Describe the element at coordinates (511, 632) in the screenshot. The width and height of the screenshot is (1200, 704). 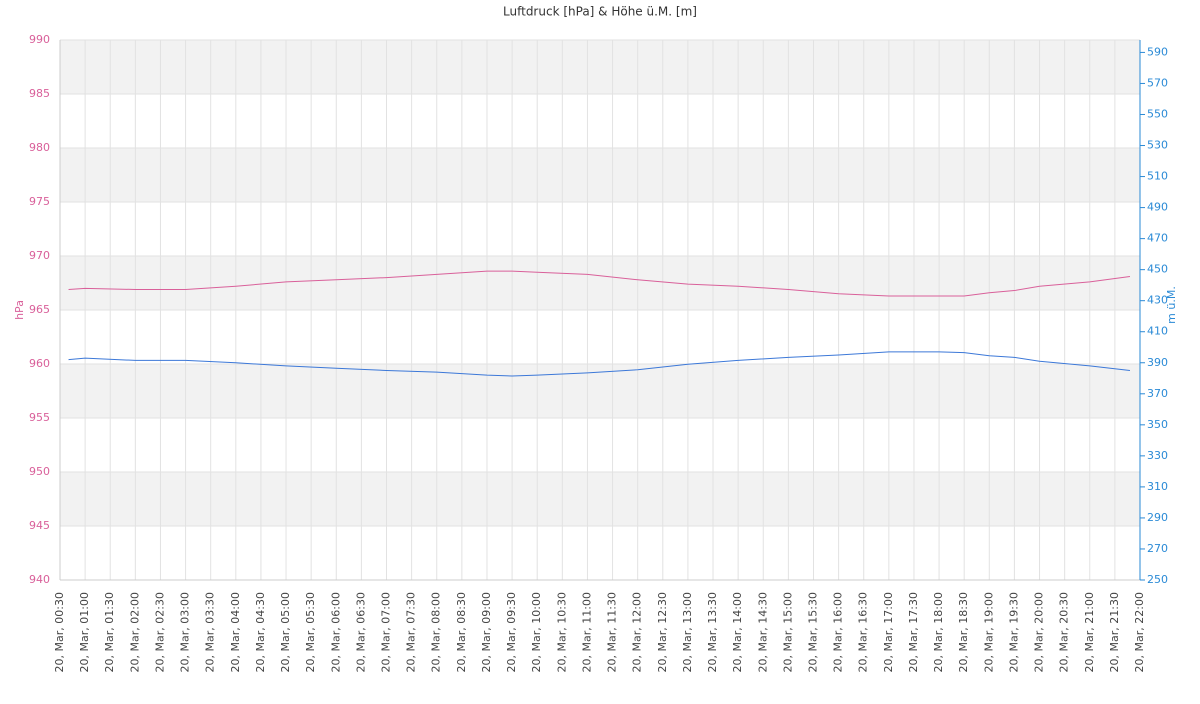
I see `x-tick-label: 20, Mar, 09:30` at that location.